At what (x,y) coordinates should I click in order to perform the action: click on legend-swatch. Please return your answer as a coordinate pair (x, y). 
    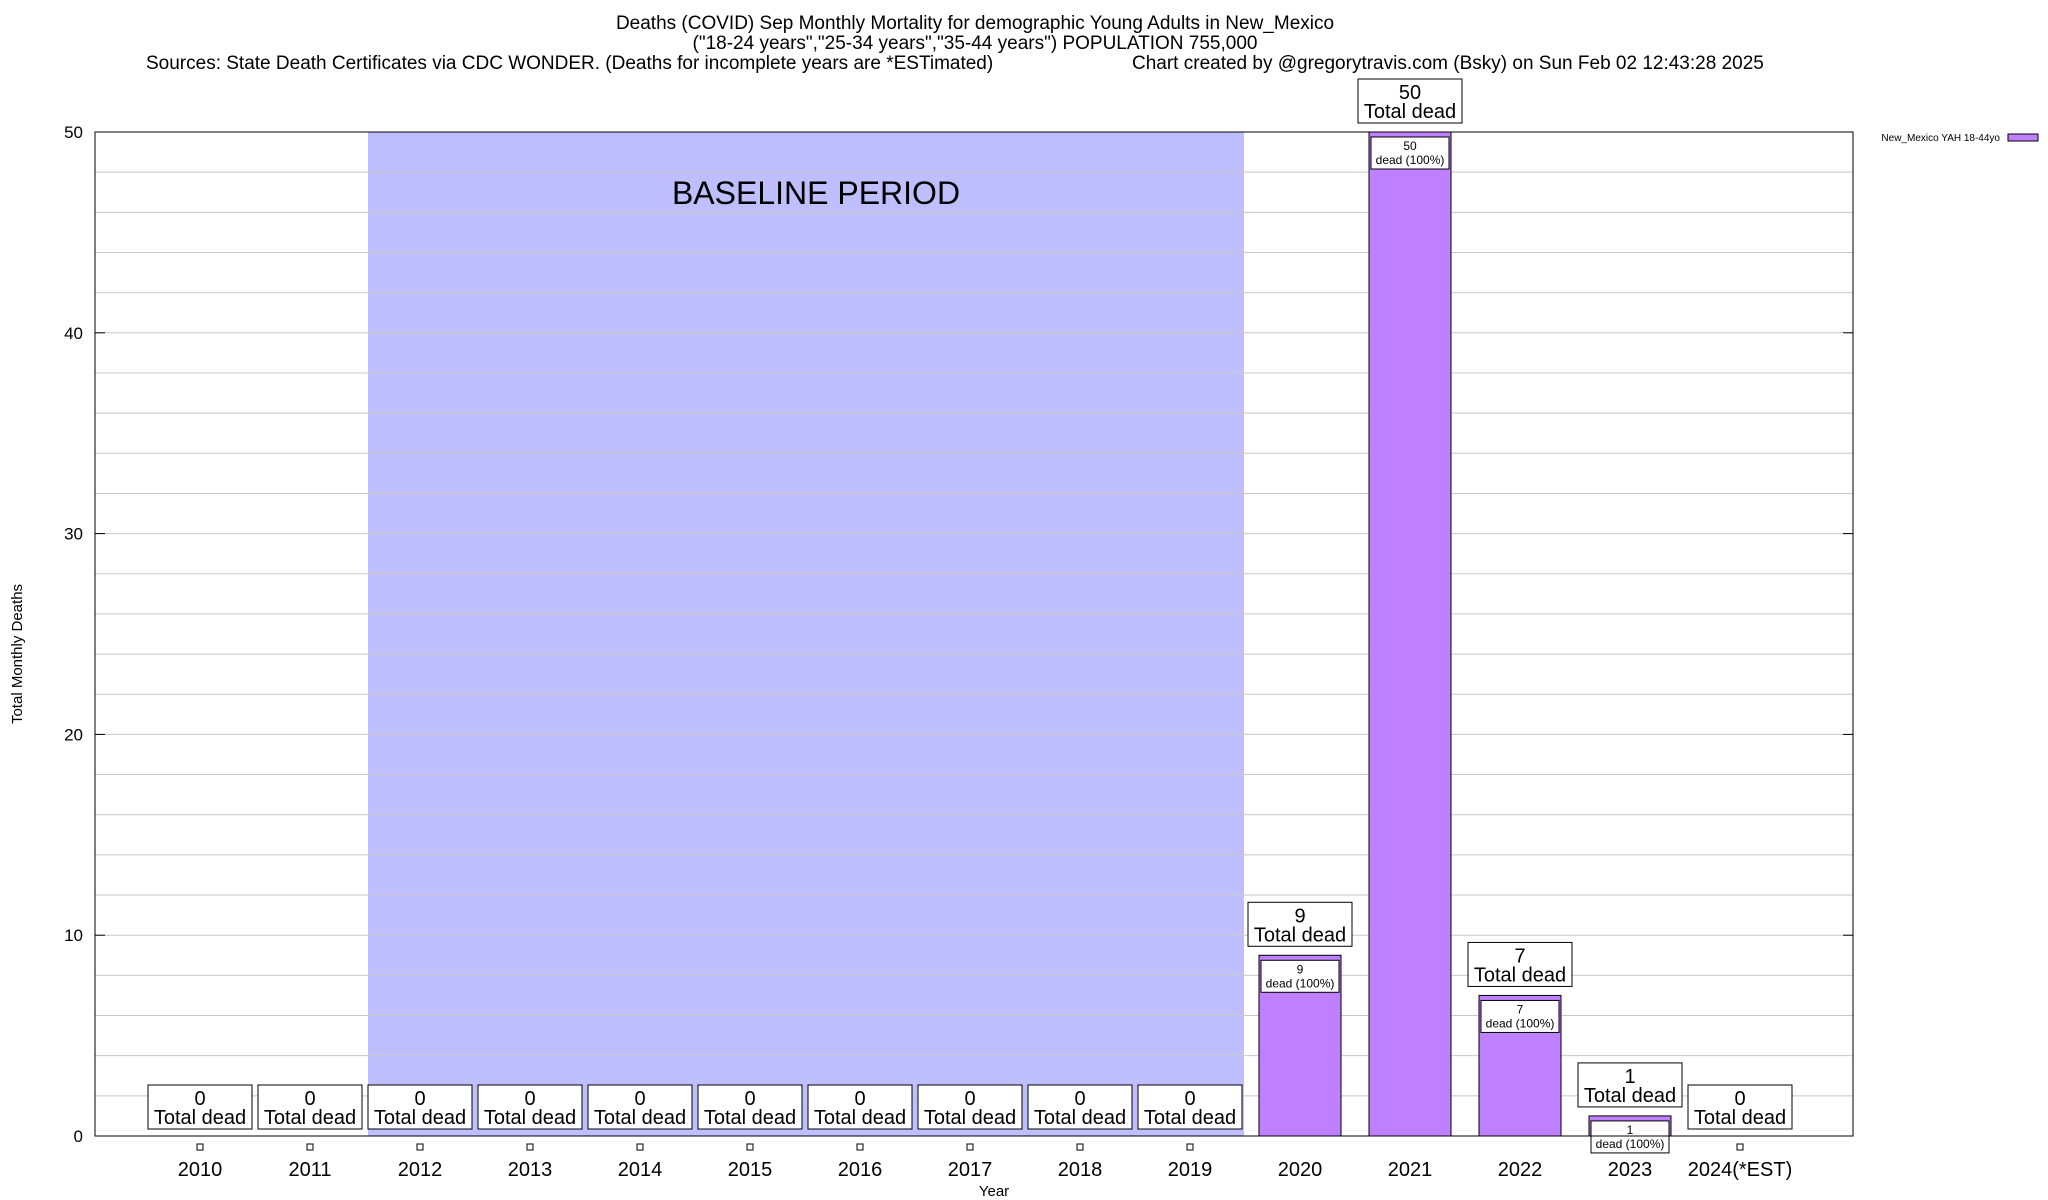
    Looking at the image, I should click on (2023, 137).